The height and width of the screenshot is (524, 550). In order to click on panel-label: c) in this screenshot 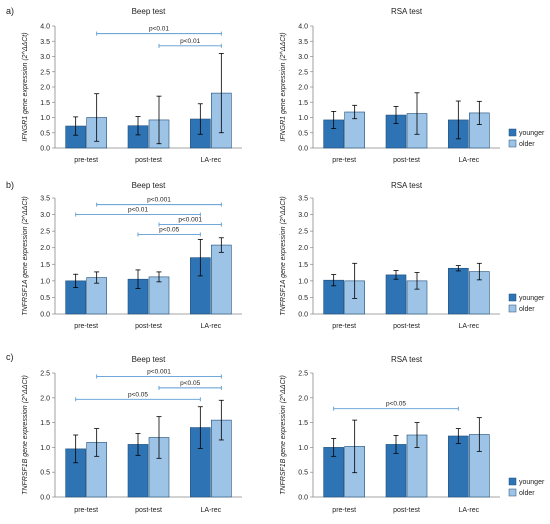, I will do `click(10, 357)`.